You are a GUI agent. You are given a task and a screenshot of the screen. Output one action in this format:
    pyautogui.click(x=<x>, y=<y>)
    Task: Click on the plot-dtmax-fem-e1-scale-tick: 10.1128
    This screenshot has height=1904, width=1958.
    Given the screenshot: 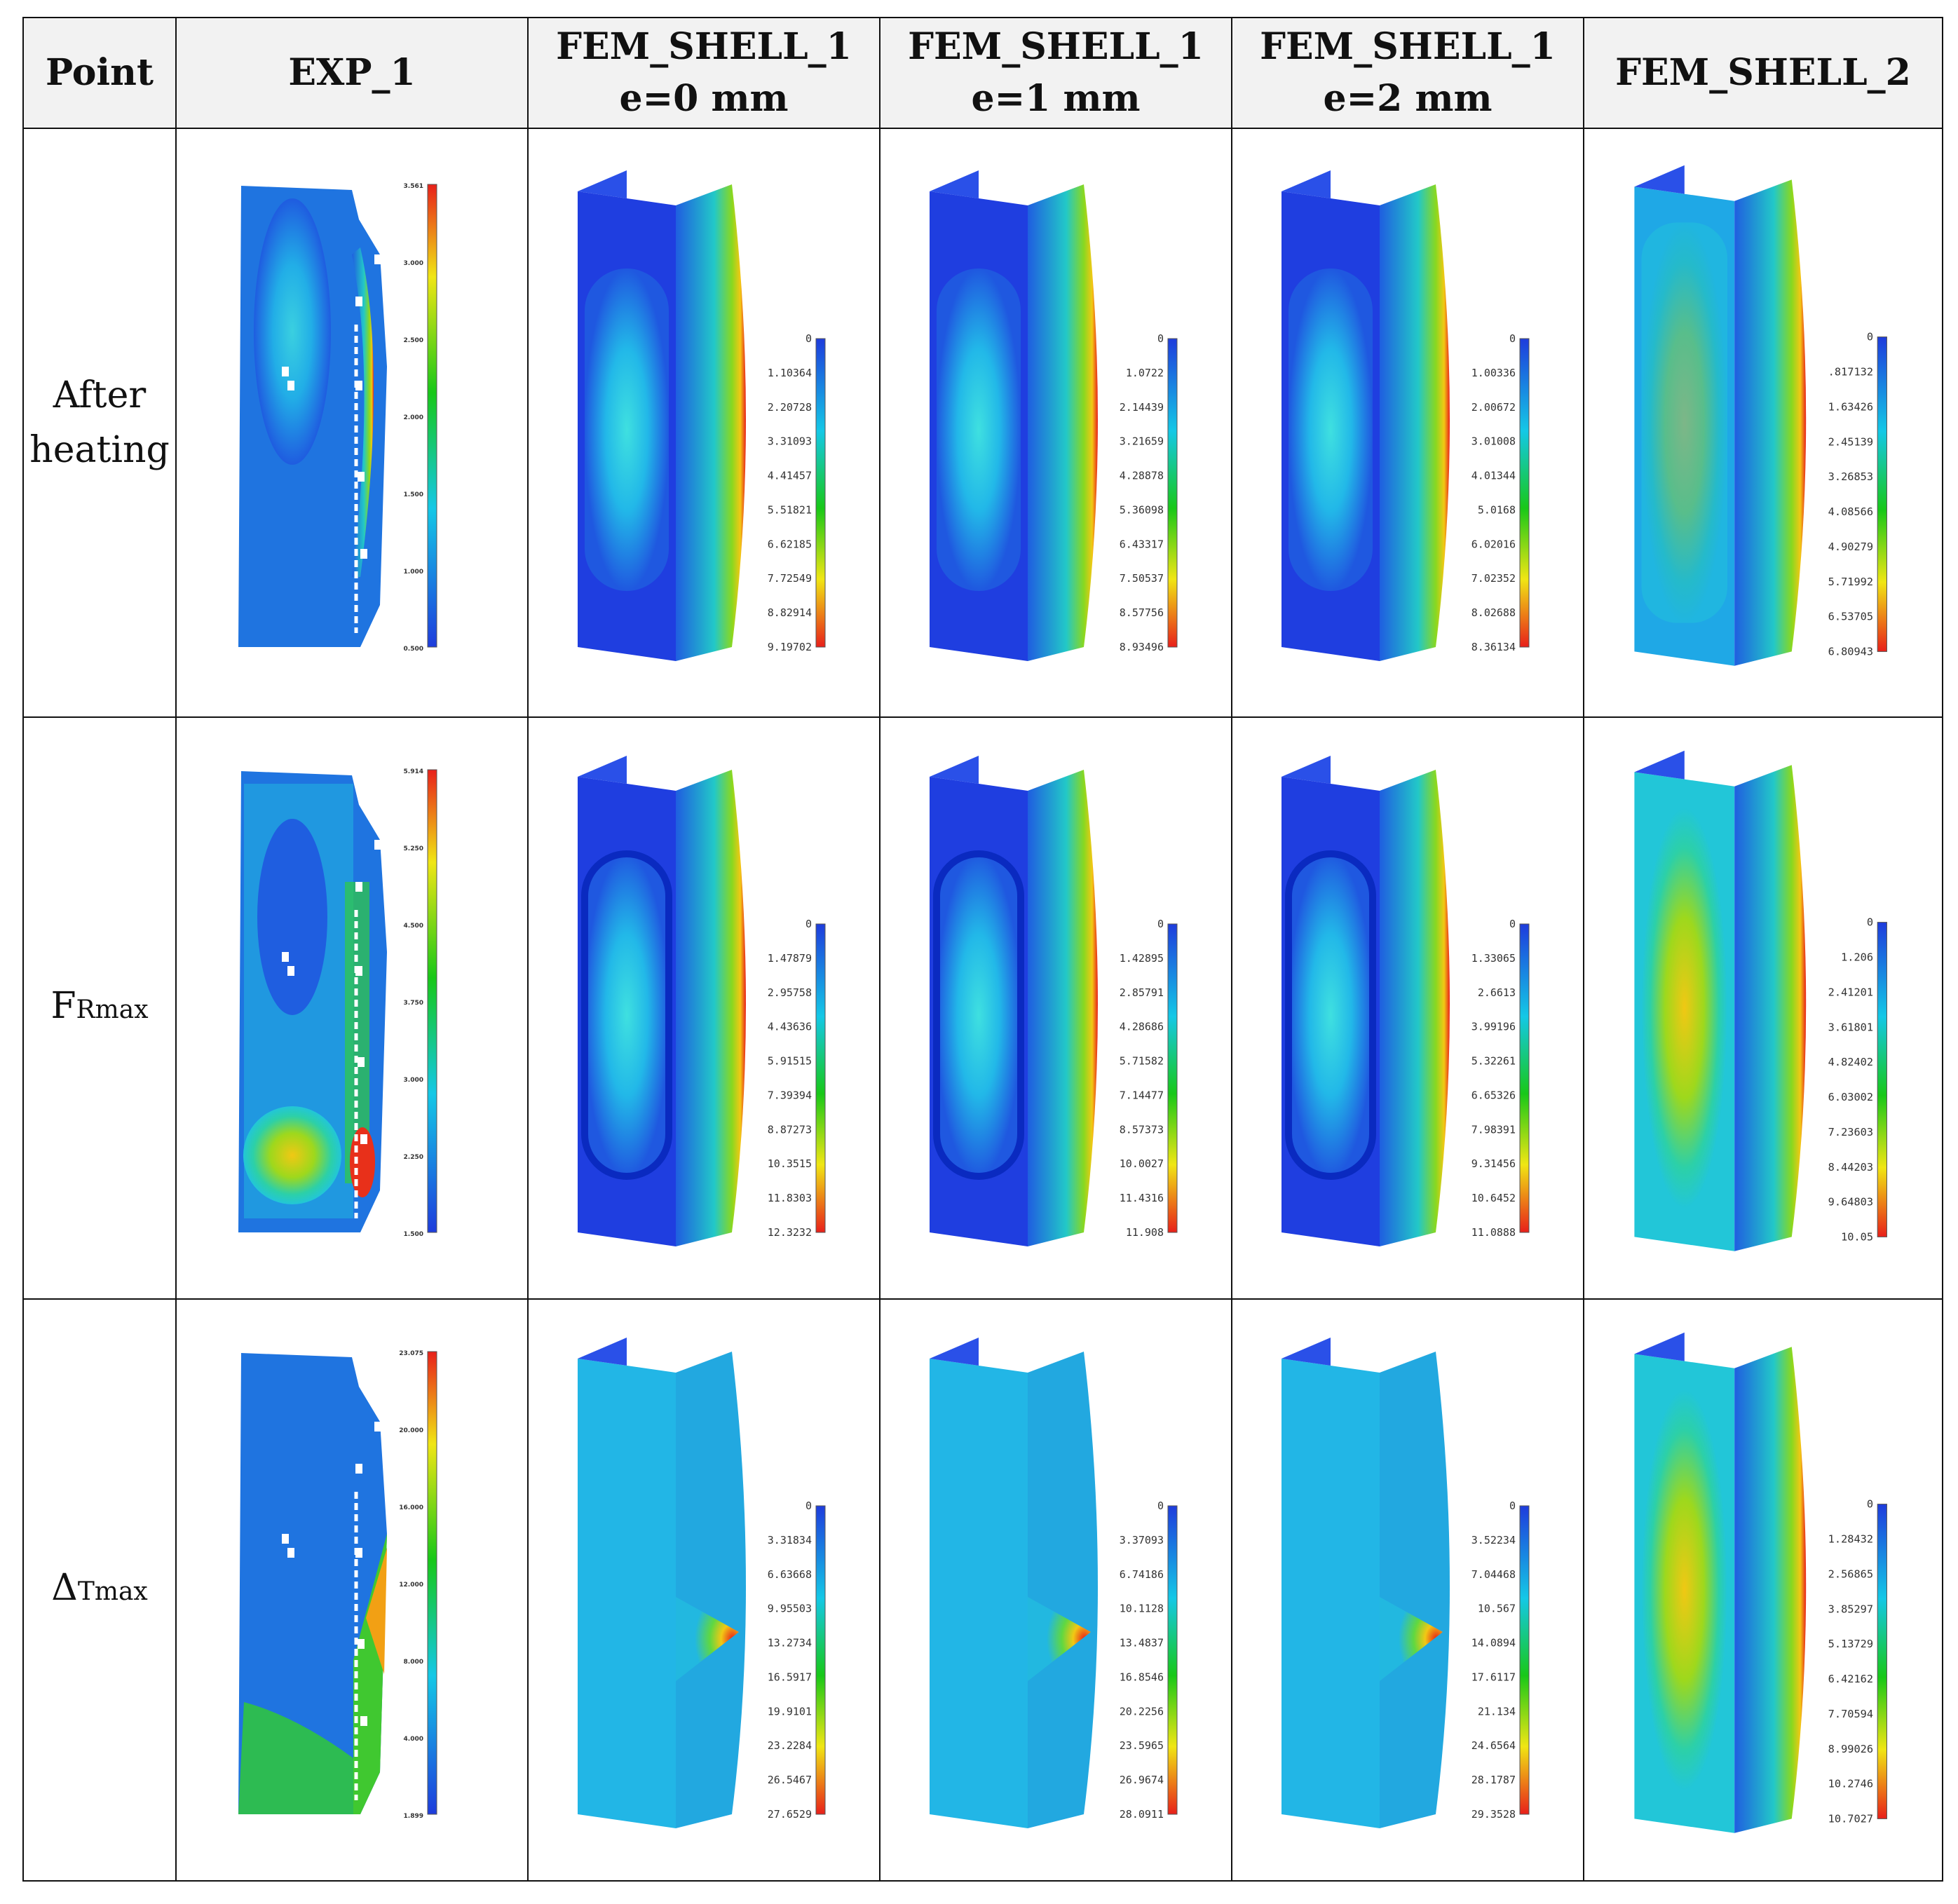 What is the action you would take?
    pyautogui.click(x=1142, y=1609)
    